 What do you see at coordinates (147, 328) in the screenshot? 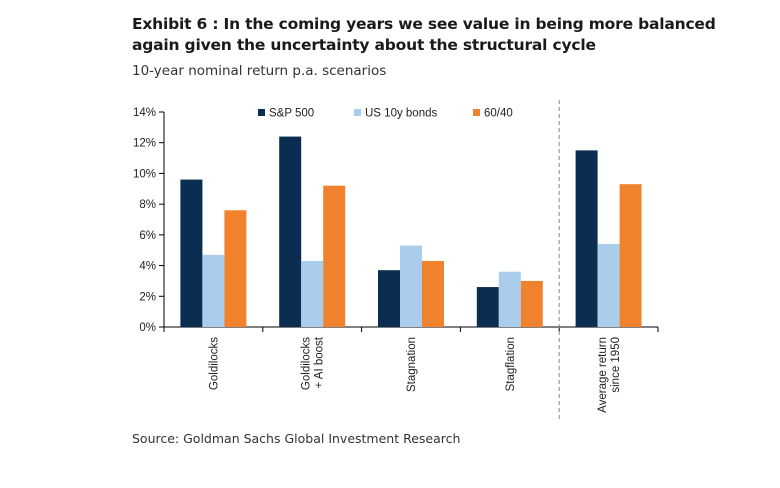
I see `y-tick-label: 0%` at bounding box center [147, 328].